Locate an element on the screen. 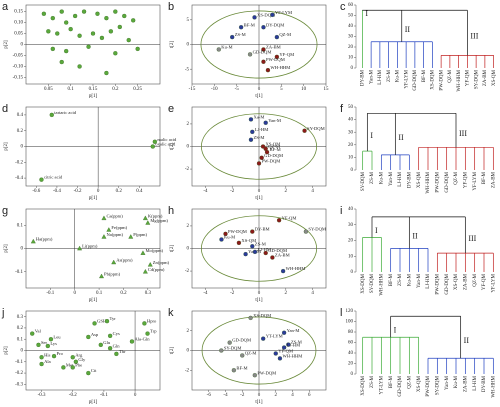 This screenshot has height=407, width=500. point-label: Cd(ppm) is located at coordinates (156, 269).